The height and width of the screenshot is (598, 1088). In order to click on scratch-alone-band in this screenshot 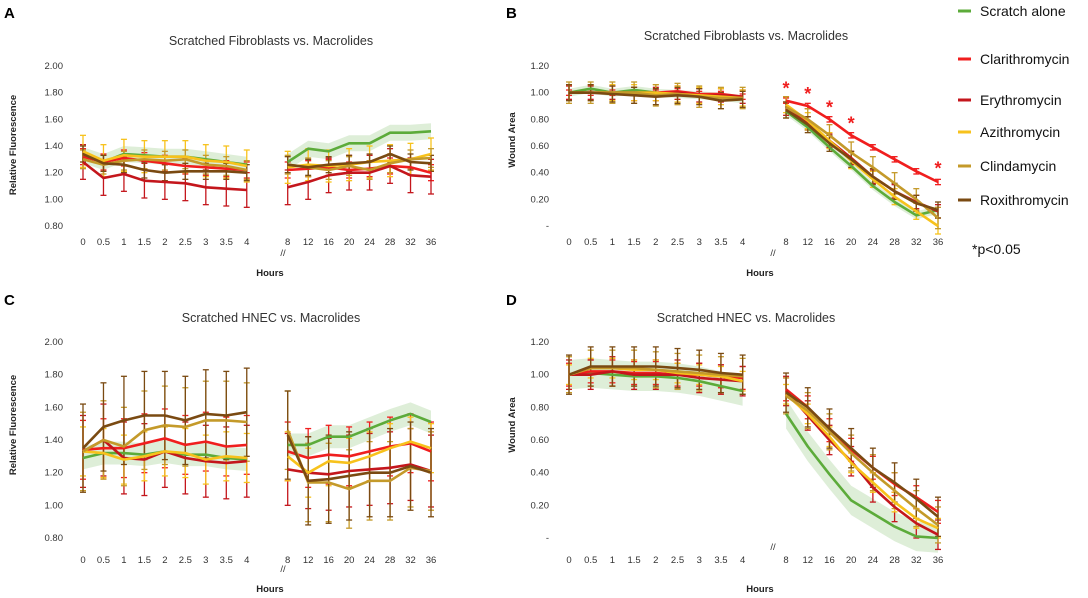, I will do `click(359, 146)`.